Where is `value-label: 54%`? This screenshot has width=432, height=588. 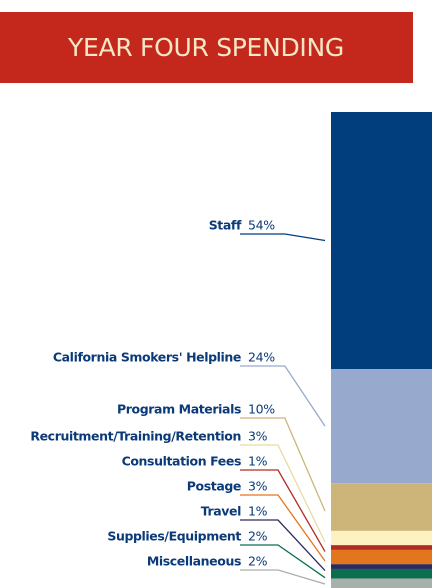 value-label: 54% is located at coordinates (261, 225).